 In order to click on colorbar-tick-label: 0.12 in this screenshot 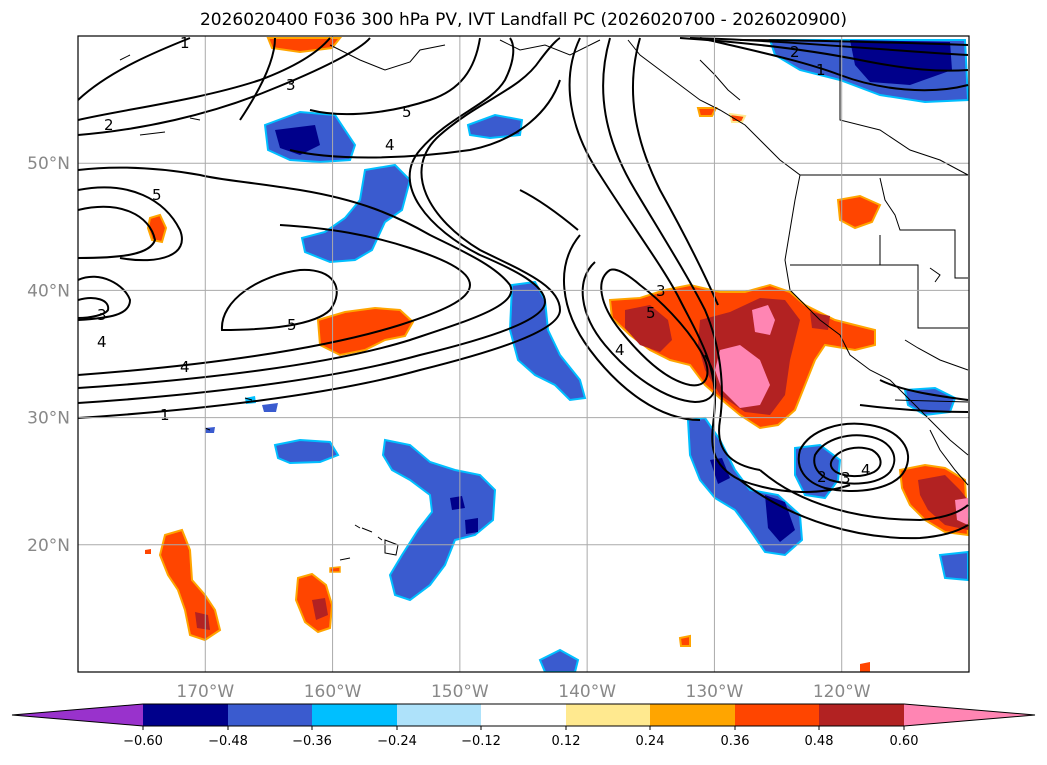, I will do `click(566, 741)`.